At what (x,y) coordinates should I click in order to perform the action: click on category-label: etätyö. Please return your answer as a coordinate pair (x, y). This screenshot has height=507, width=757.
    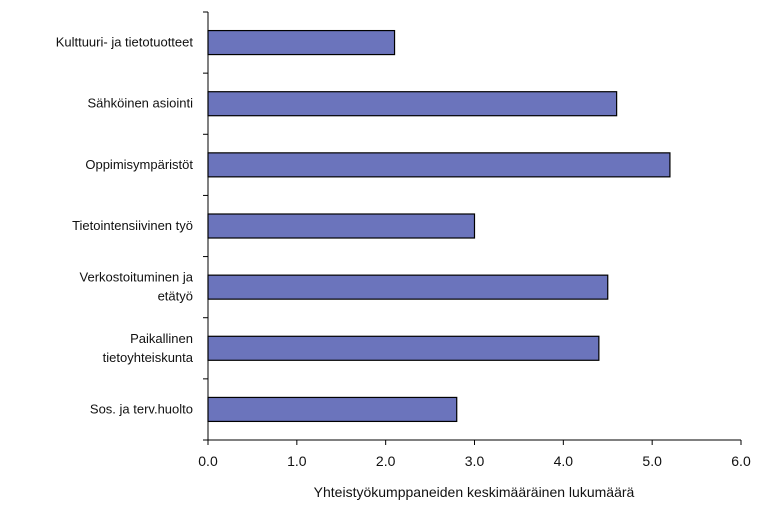
    Looking at the image, I should click on (175, 296).